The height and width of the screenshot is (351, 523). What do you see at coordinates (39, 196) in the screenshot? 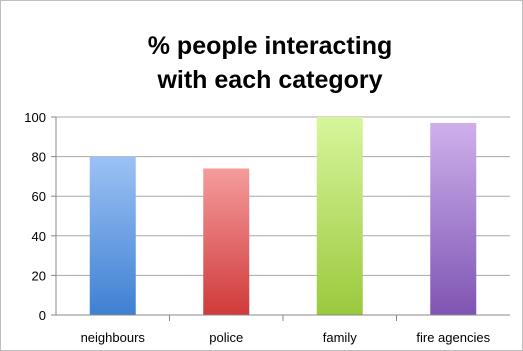
I see `y-tick-label: 60` at bounding box center [39, 196].